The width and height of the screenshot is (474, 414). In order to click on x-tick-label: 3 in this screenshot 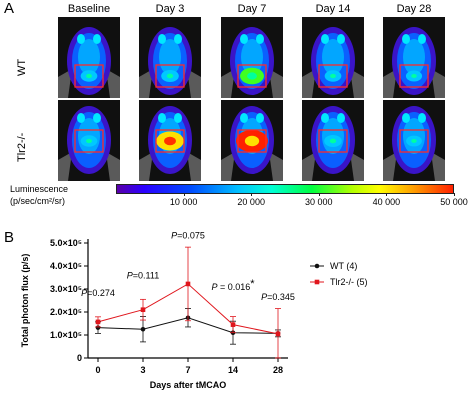, I will do `click(142, 370)`.